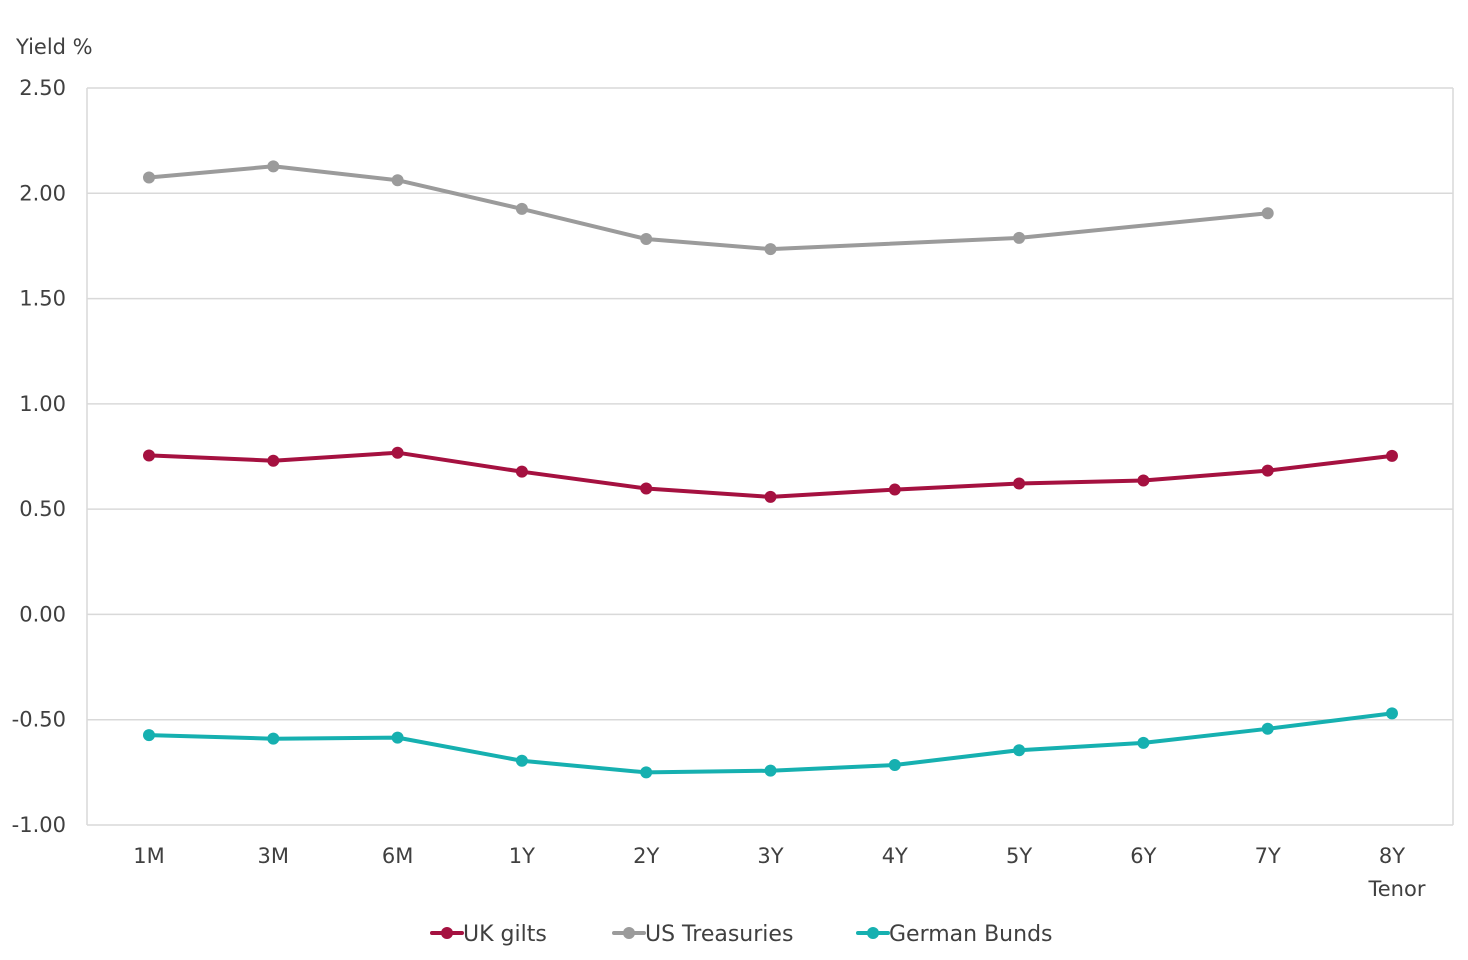 The height and width of the screenshot is (960, 1468). What do you see at coordinates (42, 88) in the screenshot?
I see `y-tick-label: 2.50` at bounding box center [42, 88].